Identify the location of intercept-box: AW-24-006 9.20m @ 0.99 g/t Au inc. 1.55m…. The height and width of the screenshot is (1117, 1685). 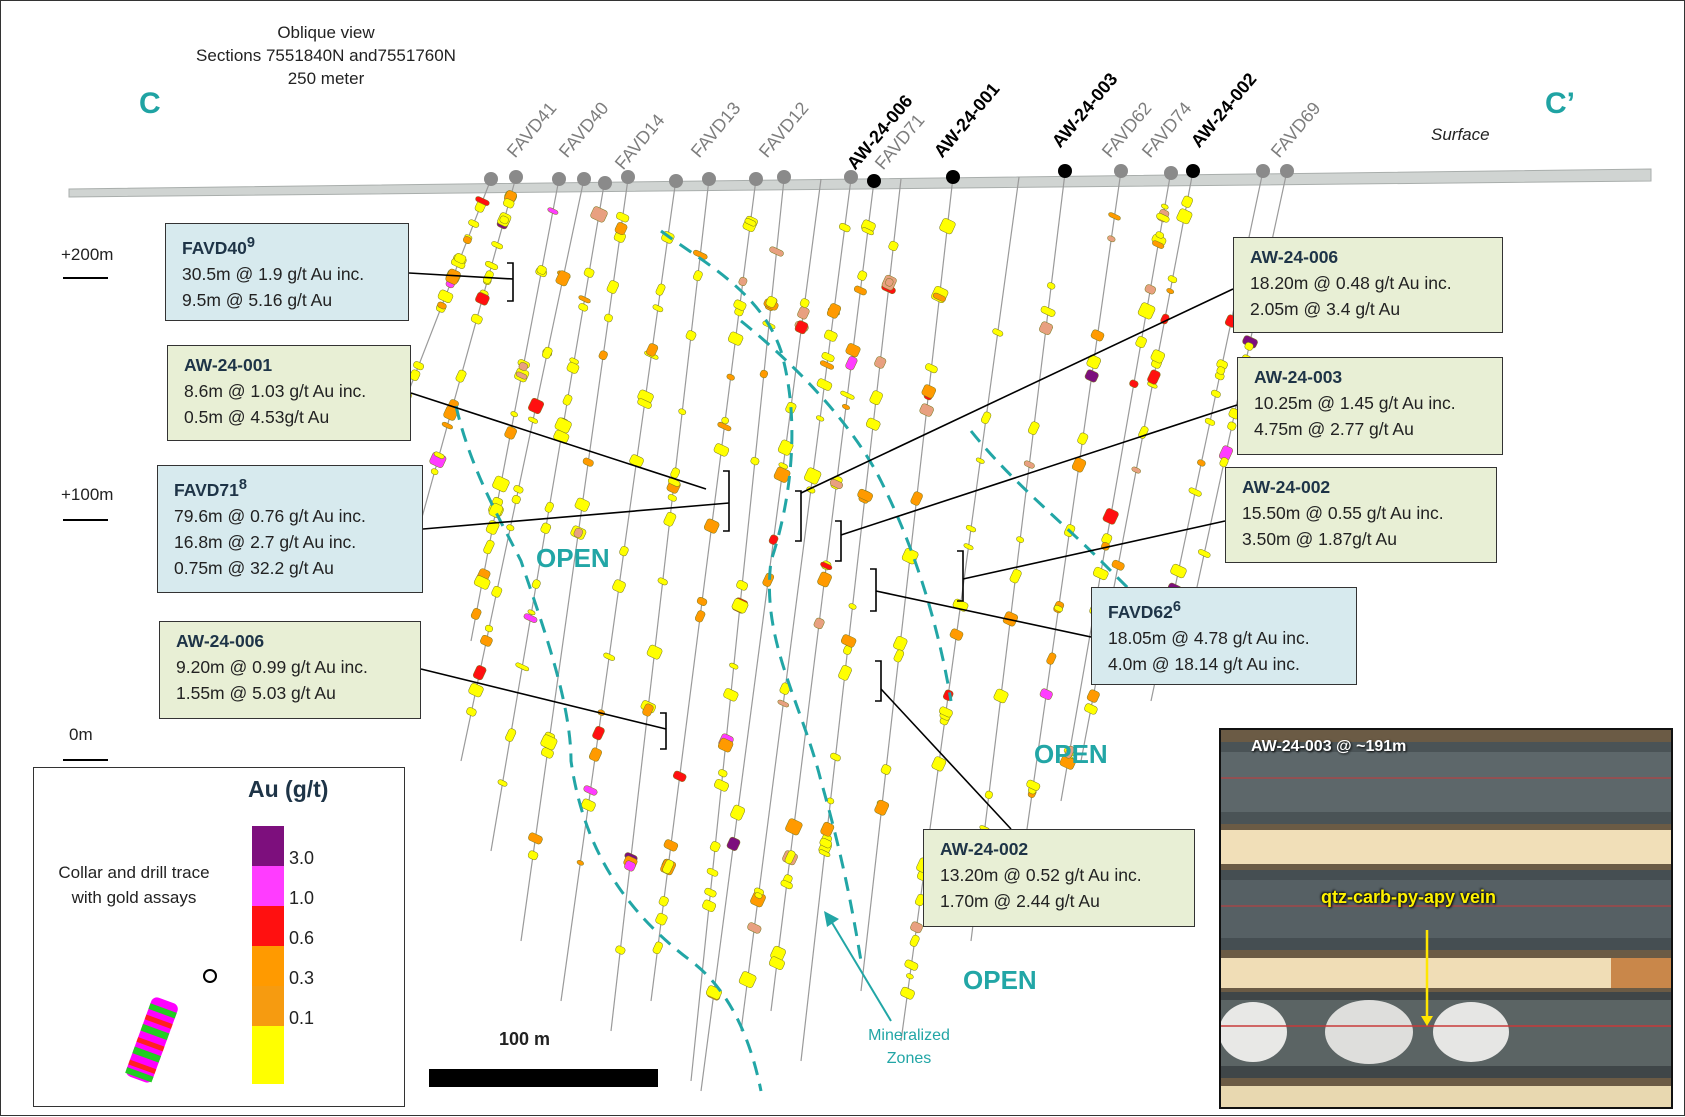
(290, 670).